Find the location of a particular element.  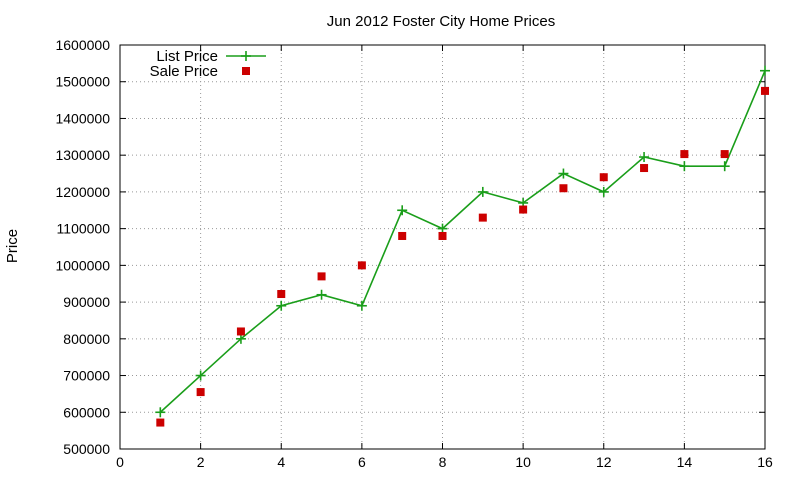

y-tick-label: 1000000 is located at coordinates (82, 265).